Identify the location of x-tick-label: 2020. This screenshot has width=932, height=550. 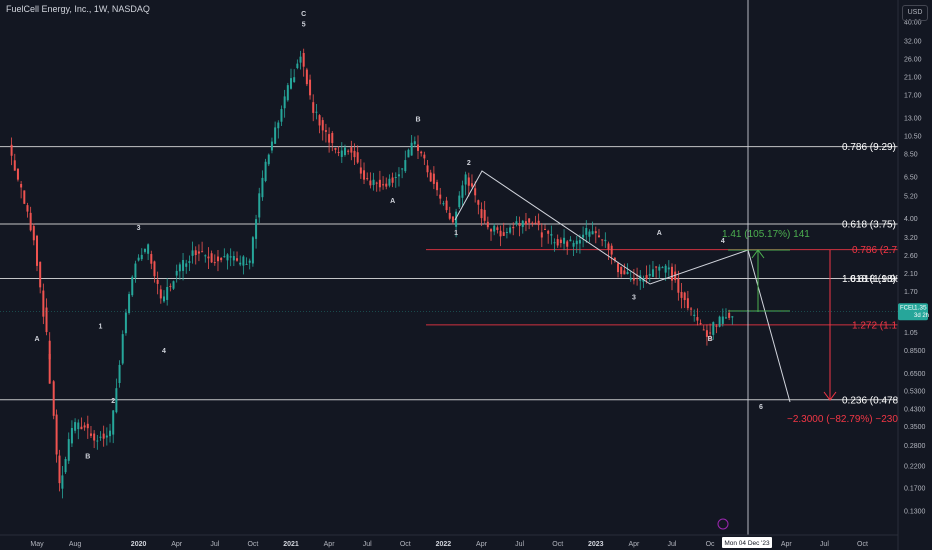
(139, 544).